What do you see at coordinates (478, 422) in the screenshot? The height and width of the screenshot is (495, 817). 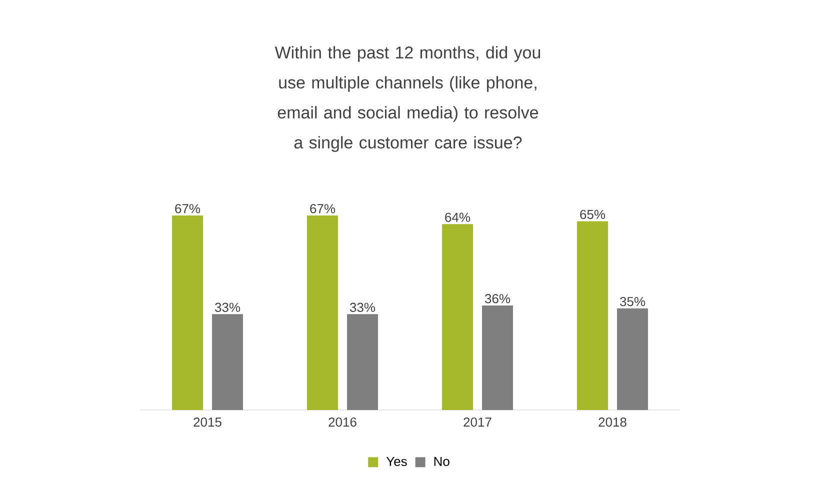 I see `x-tick-label: 2017` at bounding box center [478, 422].